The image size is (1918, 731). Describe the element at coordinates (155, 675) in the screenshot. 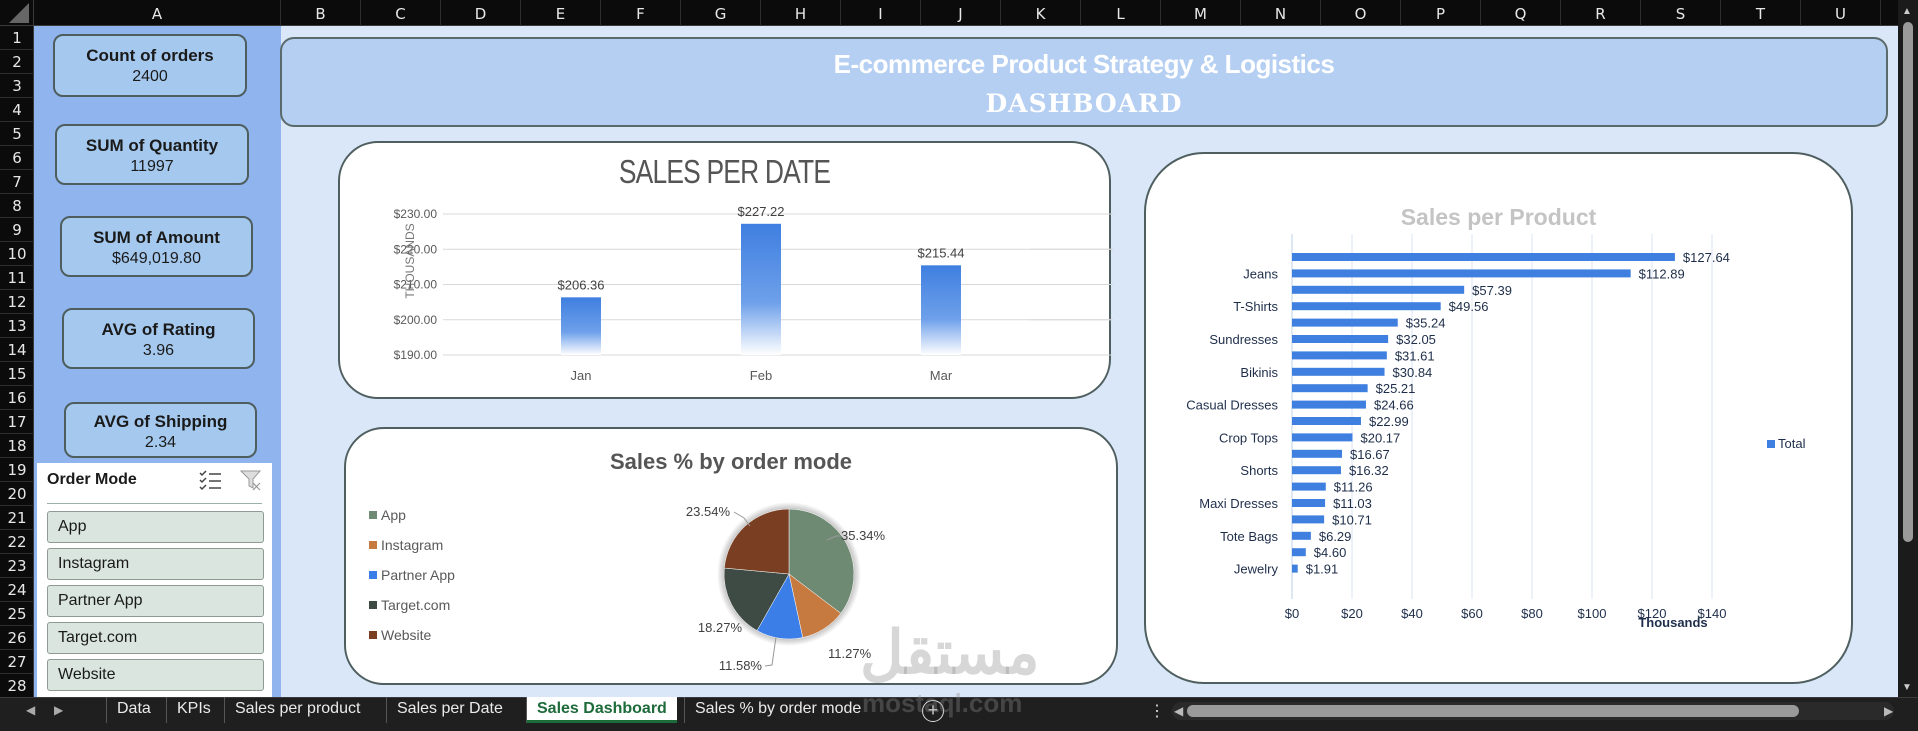

I see `slicer-item-website: Website` at that location.